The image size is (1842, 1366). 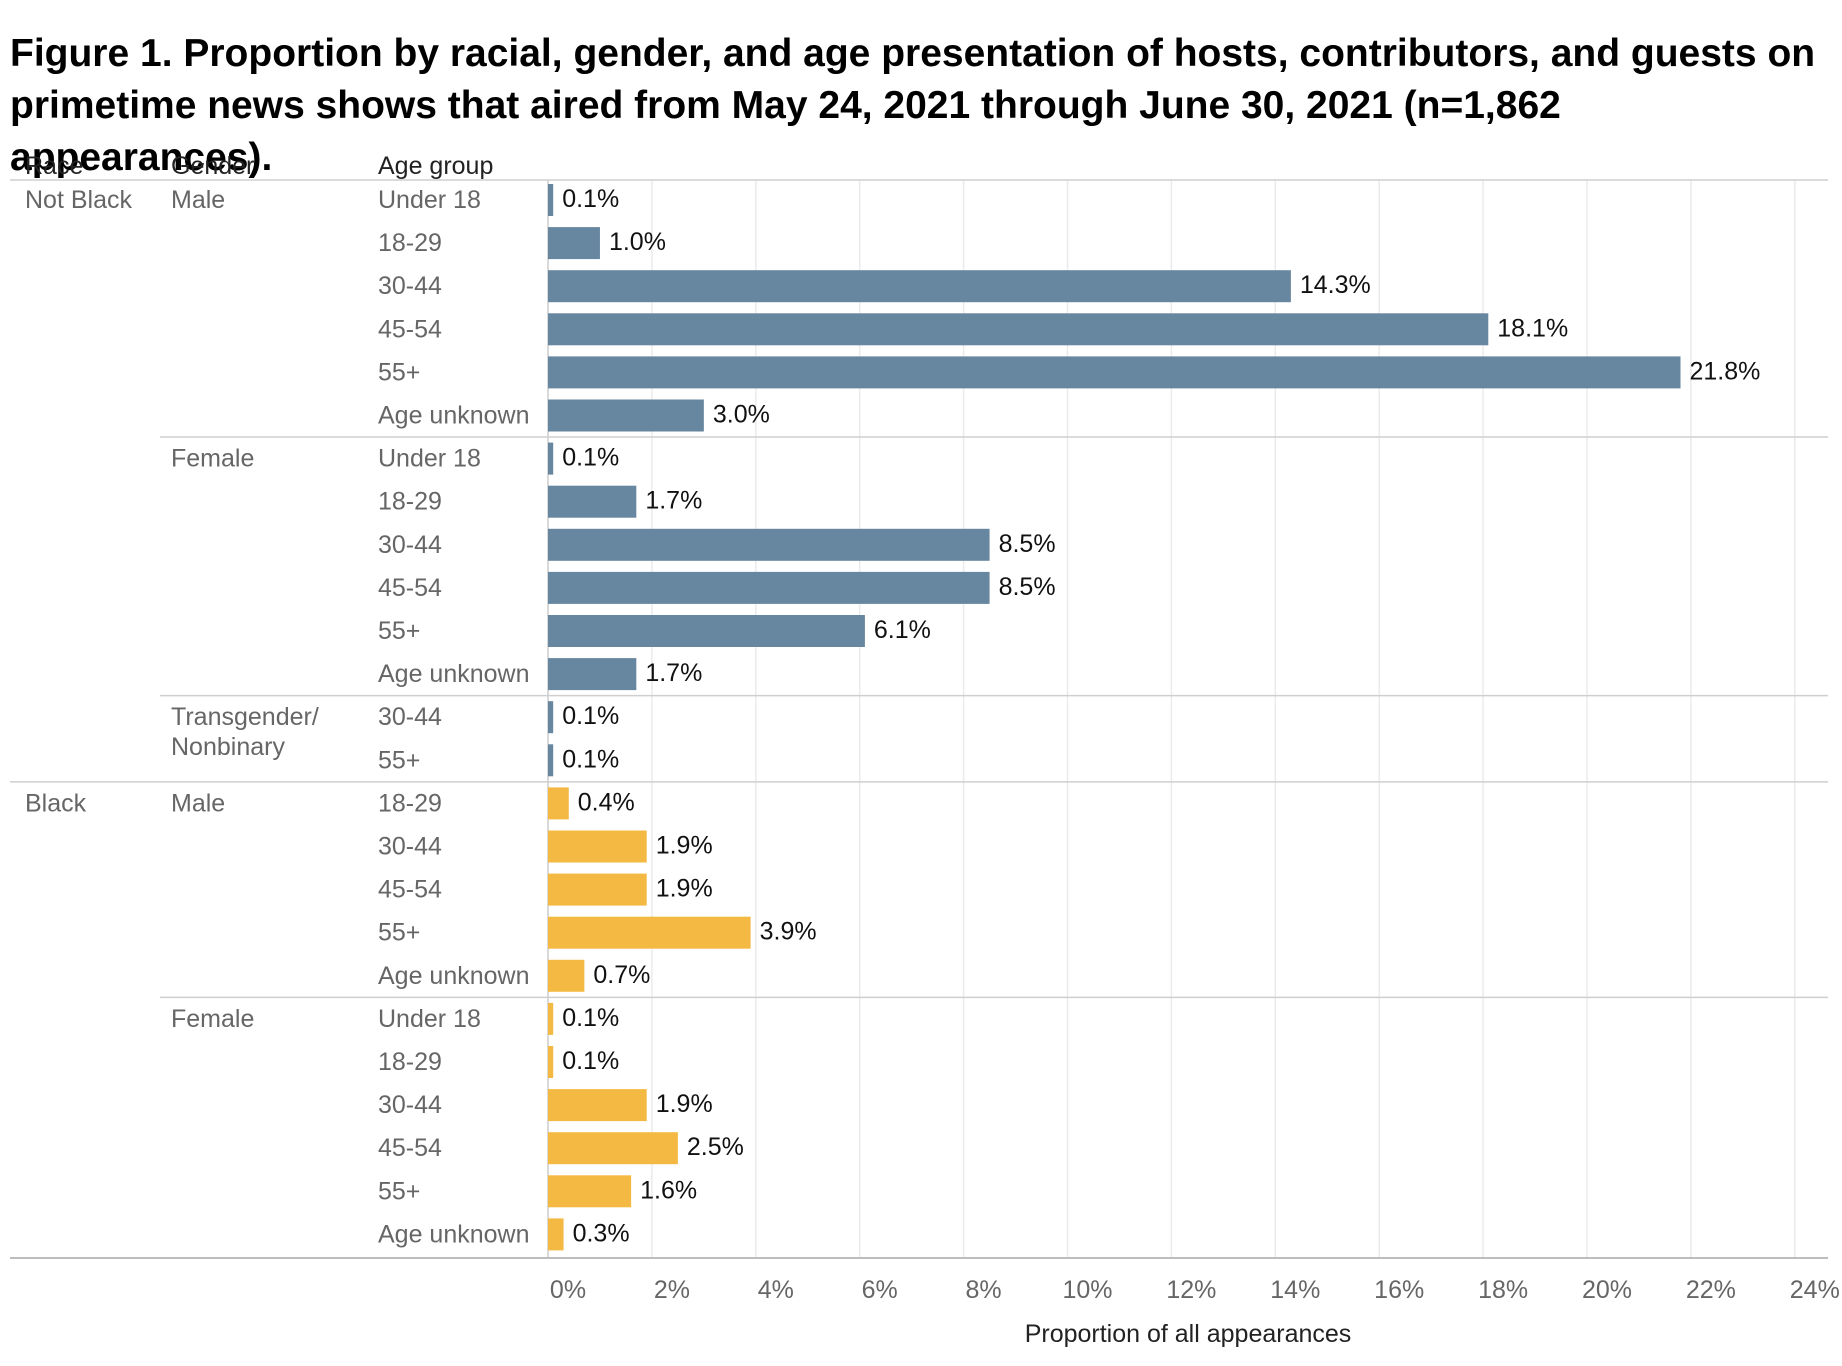 I want to click on race-label: Not Black, so click(x=78, y=200).